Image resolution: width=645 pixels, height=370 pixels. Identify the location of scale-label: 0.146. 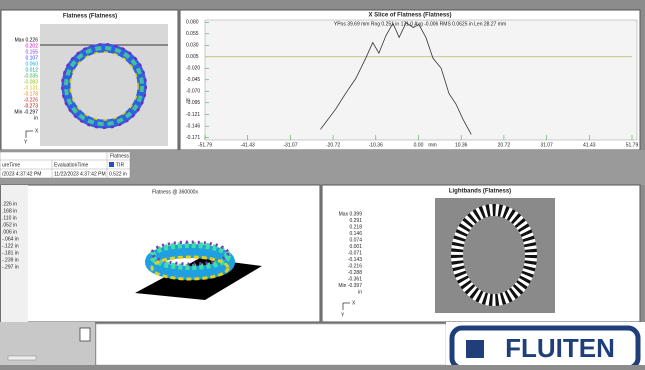
(355, 234).